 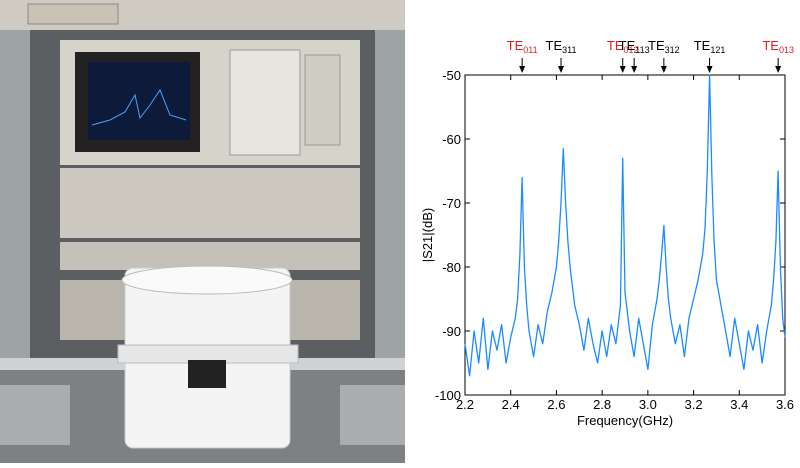 What do you see at coordinates (785, 404) in the screenshot?
I see `x-tick-label: 3.6` at bounding box center [785, 404].